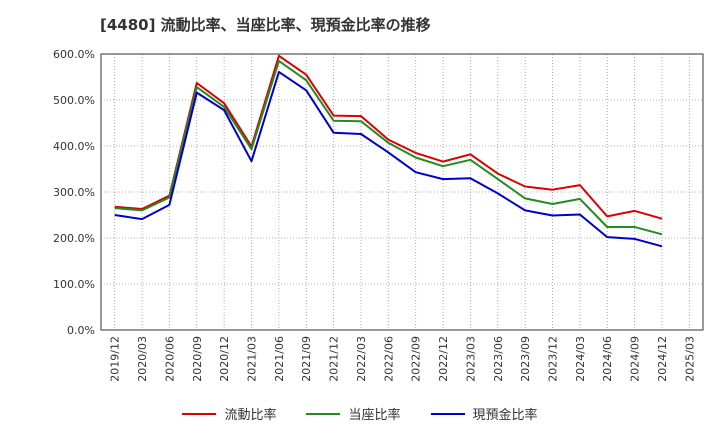 The width and height of the screenshot is (720, 440). I want to click on chart-title: [4480] 流動比率、当座比率、現預金比率の推移, so click(265, 25).